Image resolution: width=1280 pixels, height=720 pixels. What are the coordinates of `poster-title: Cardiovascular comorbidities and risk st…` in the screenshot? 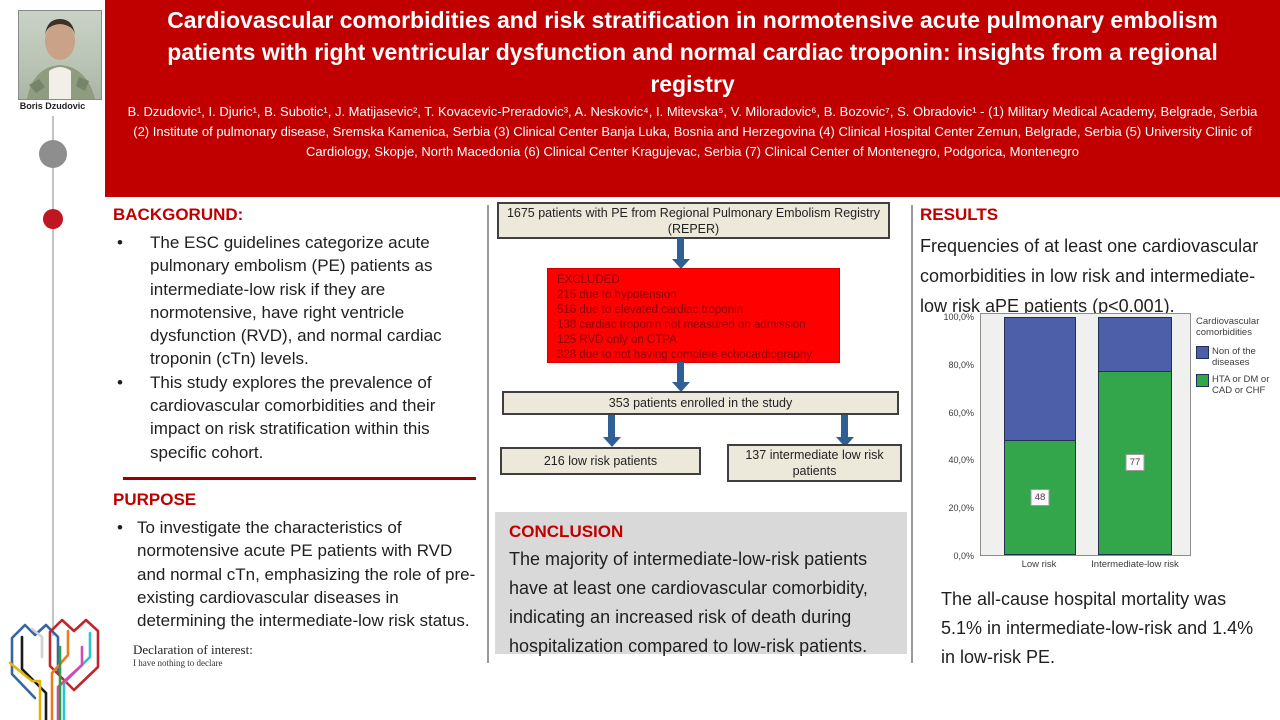 It's located at (692, 52).